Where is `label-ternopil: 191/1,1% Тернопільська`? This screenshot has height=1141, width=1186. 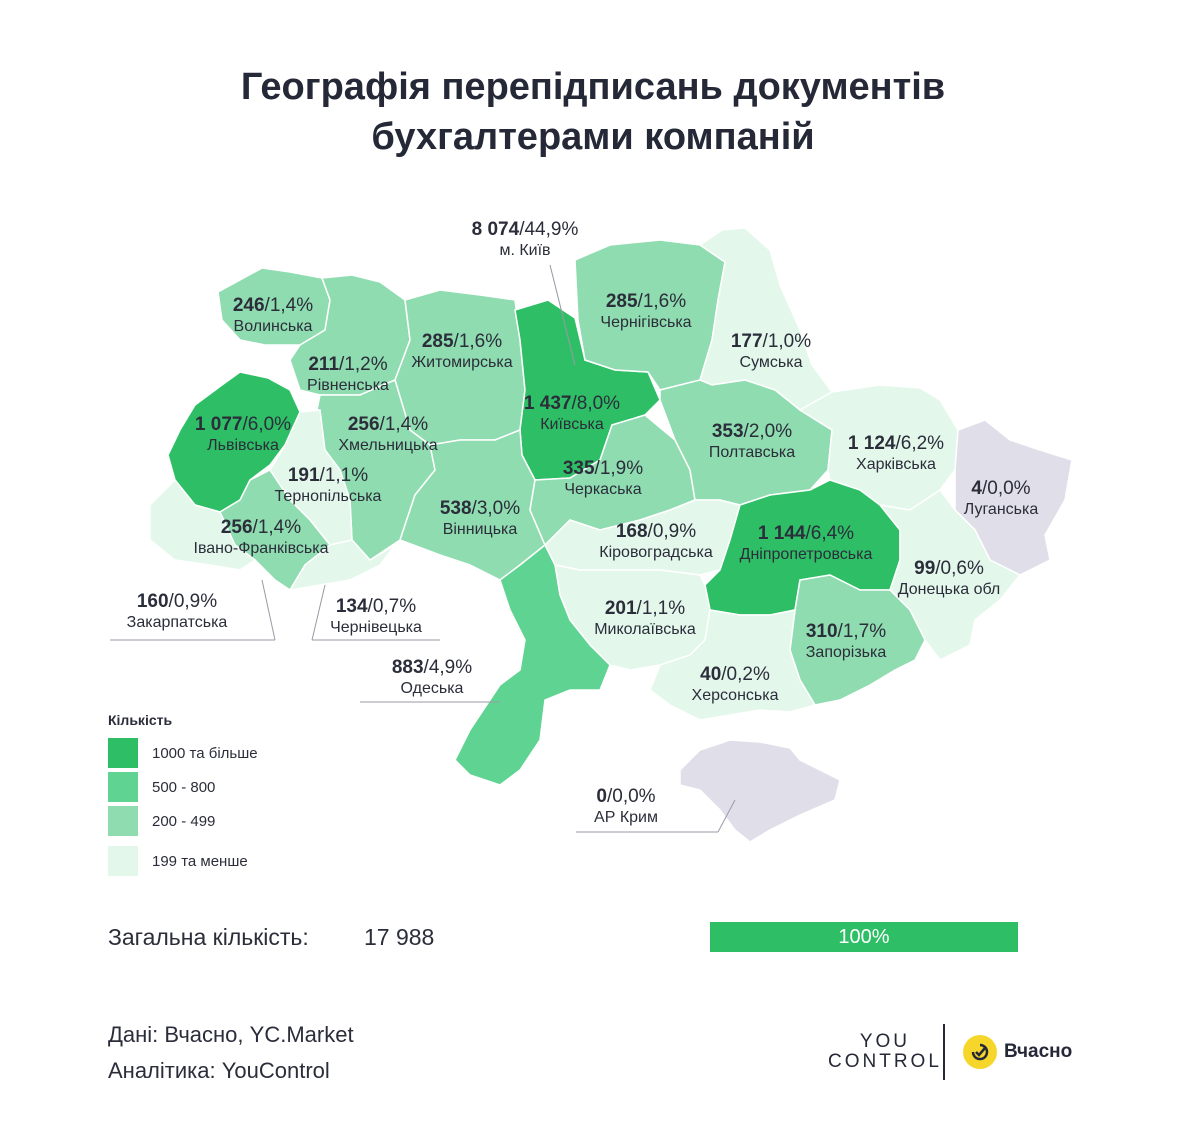 label-ternopil: 191/1,1% Тернопільська is located at coordinates (328, 485).